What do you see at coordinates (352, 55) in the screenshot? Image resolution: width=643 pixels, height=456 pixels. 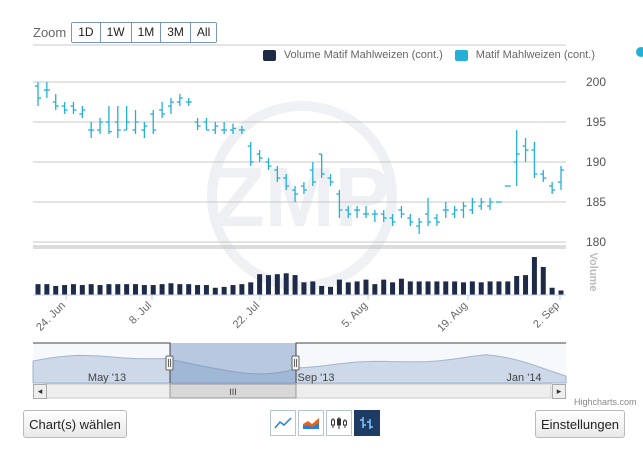 I see `legend-item-volume: Volume Matif Mahlweizen (cont.)` at bounding box center [352, 55].